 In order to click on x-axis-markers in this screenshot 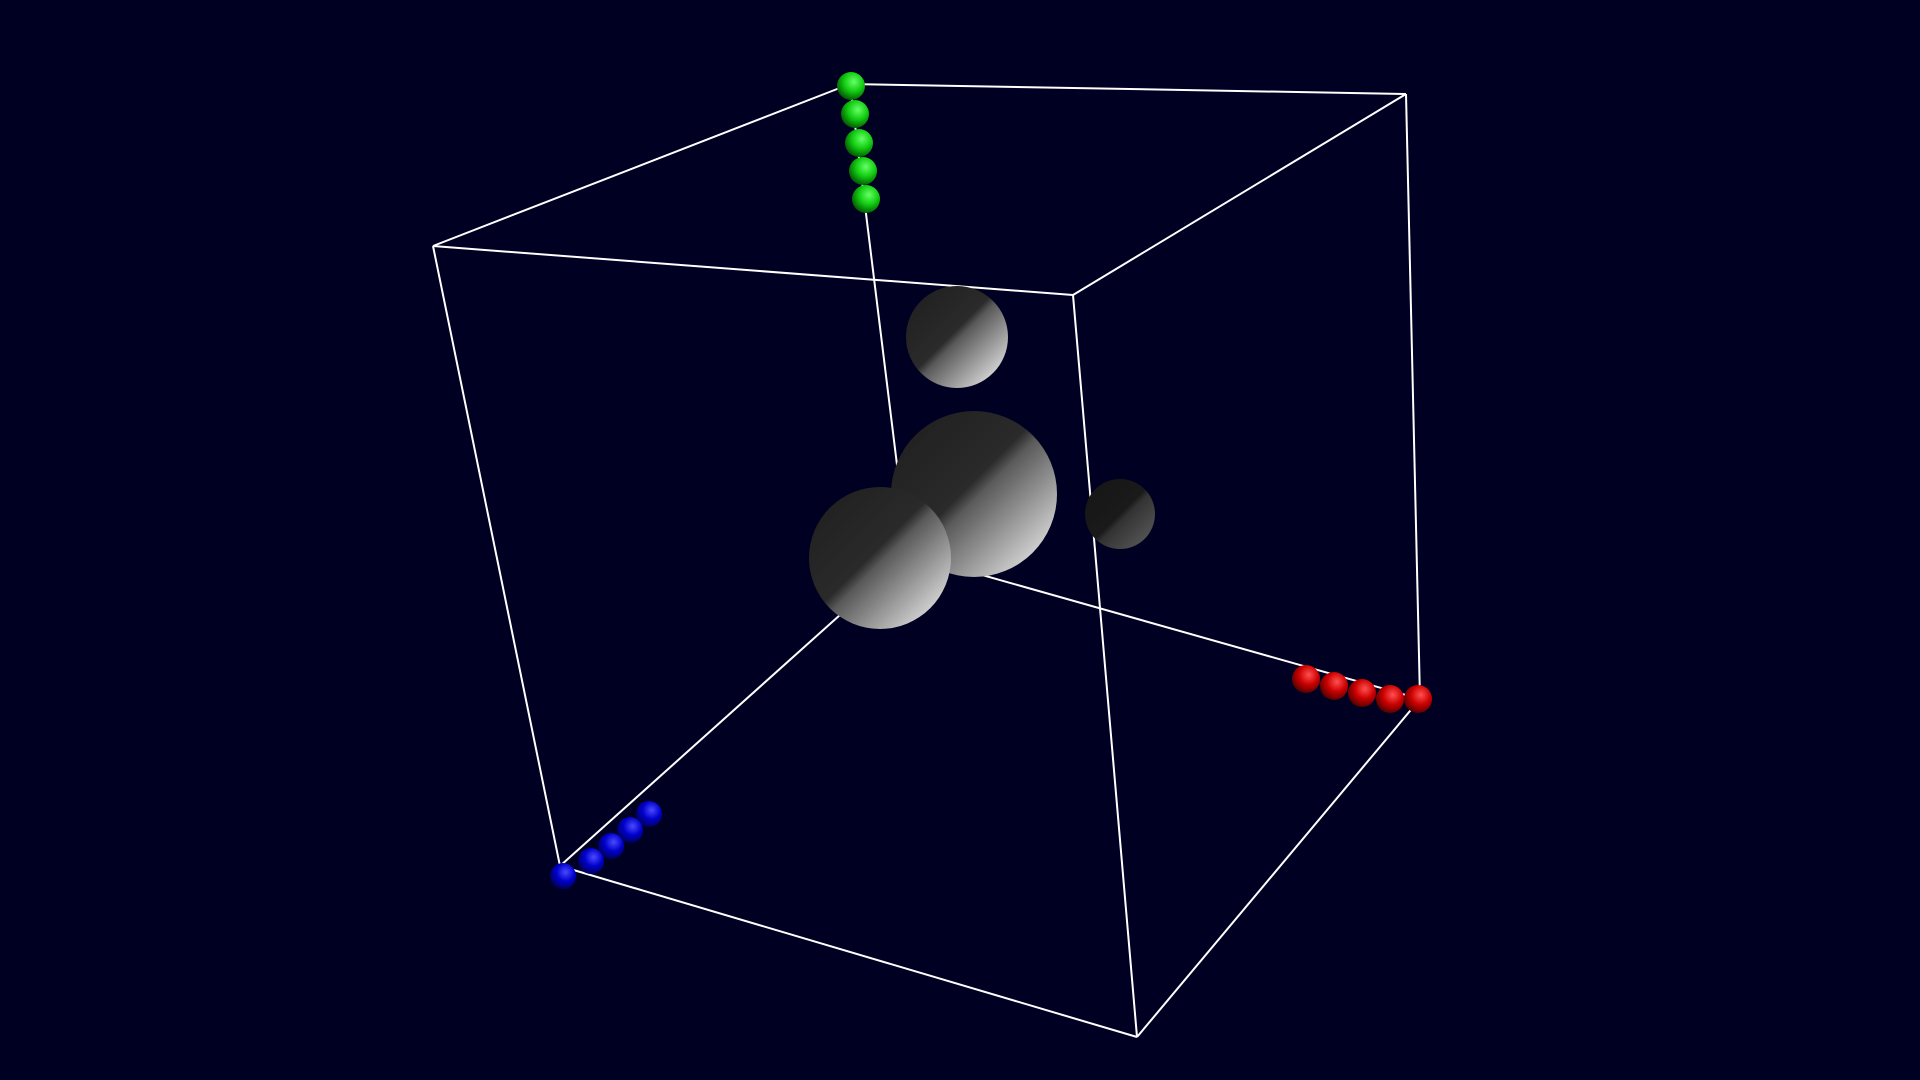, I will do `click(1362, 689)`.